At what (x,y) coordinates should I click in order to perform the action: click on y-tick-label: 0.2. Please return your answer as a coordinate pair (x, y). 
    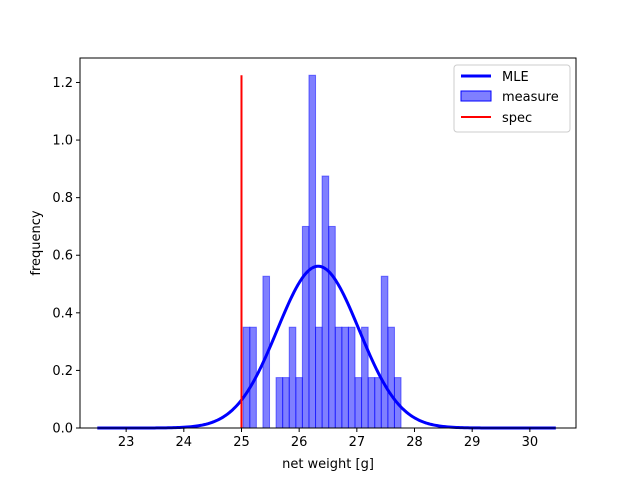
    Looking at the image, I should click on (62, 371).